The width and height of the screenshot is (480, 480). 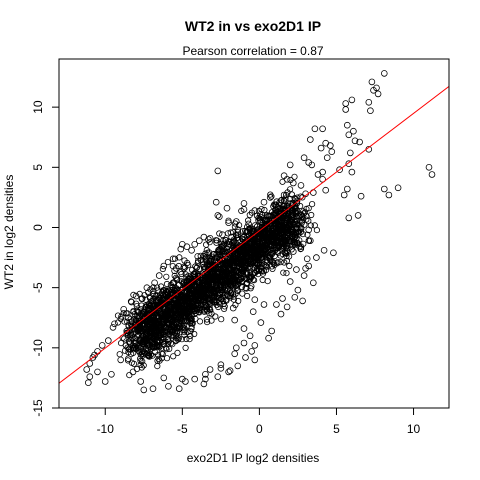 I want to click on y-axis: -15 -10 -5 0 5 10, so click(x=45, y=258).